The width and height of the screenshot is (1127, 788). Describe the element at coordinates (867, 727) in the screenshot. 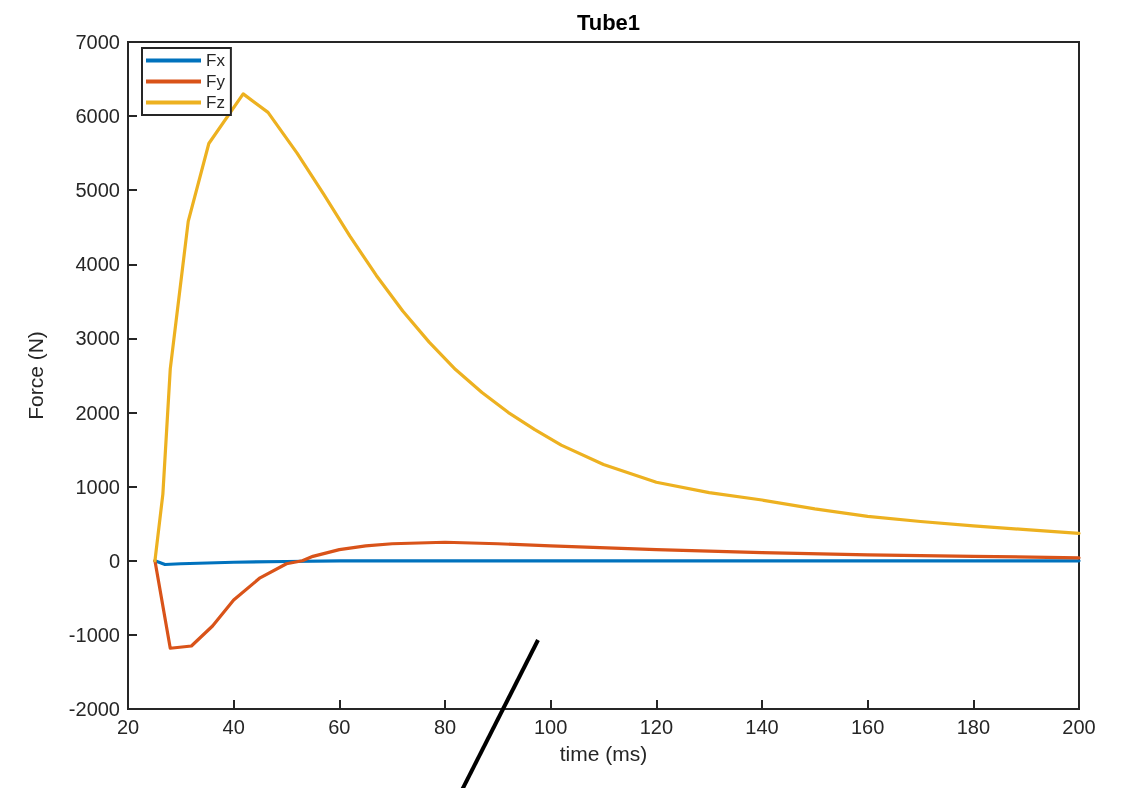

I see `x-tick-label: 160` at that location.